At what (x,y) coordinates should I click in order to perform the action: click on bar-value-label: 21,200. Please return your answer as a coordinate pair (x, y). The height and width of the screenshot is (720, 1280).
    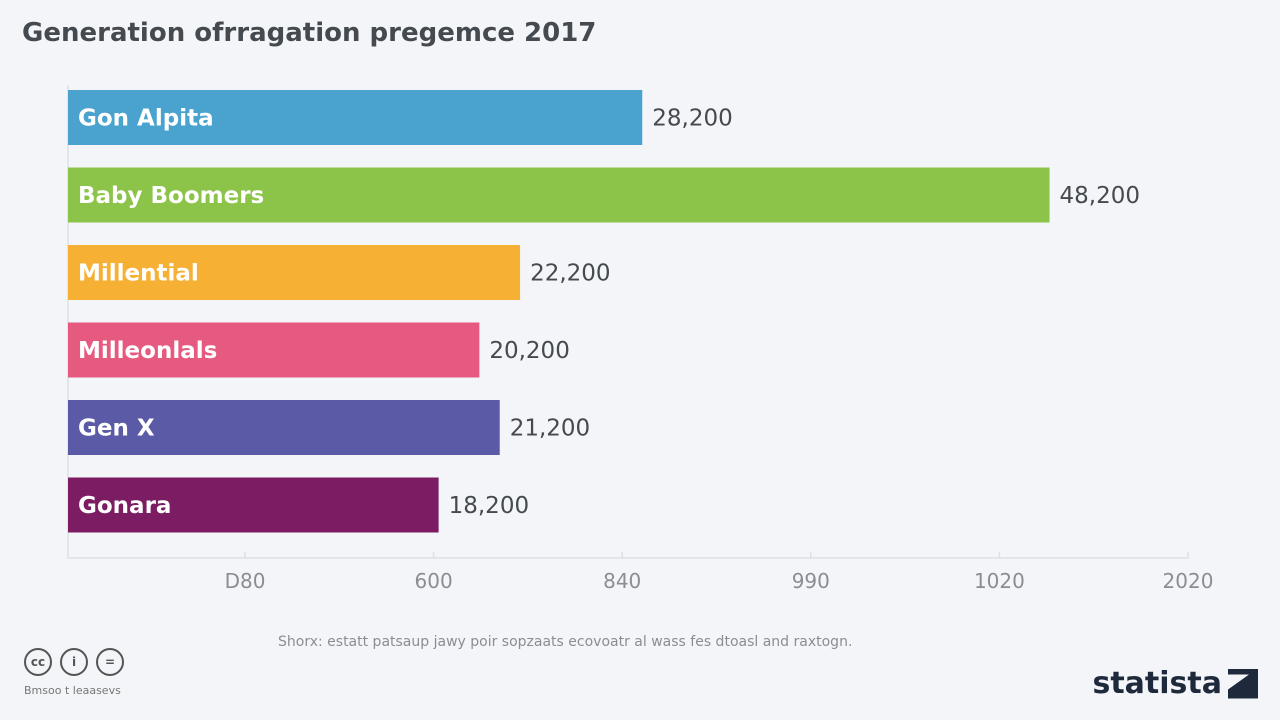
    Looking at the image, I should click on (550, 429).